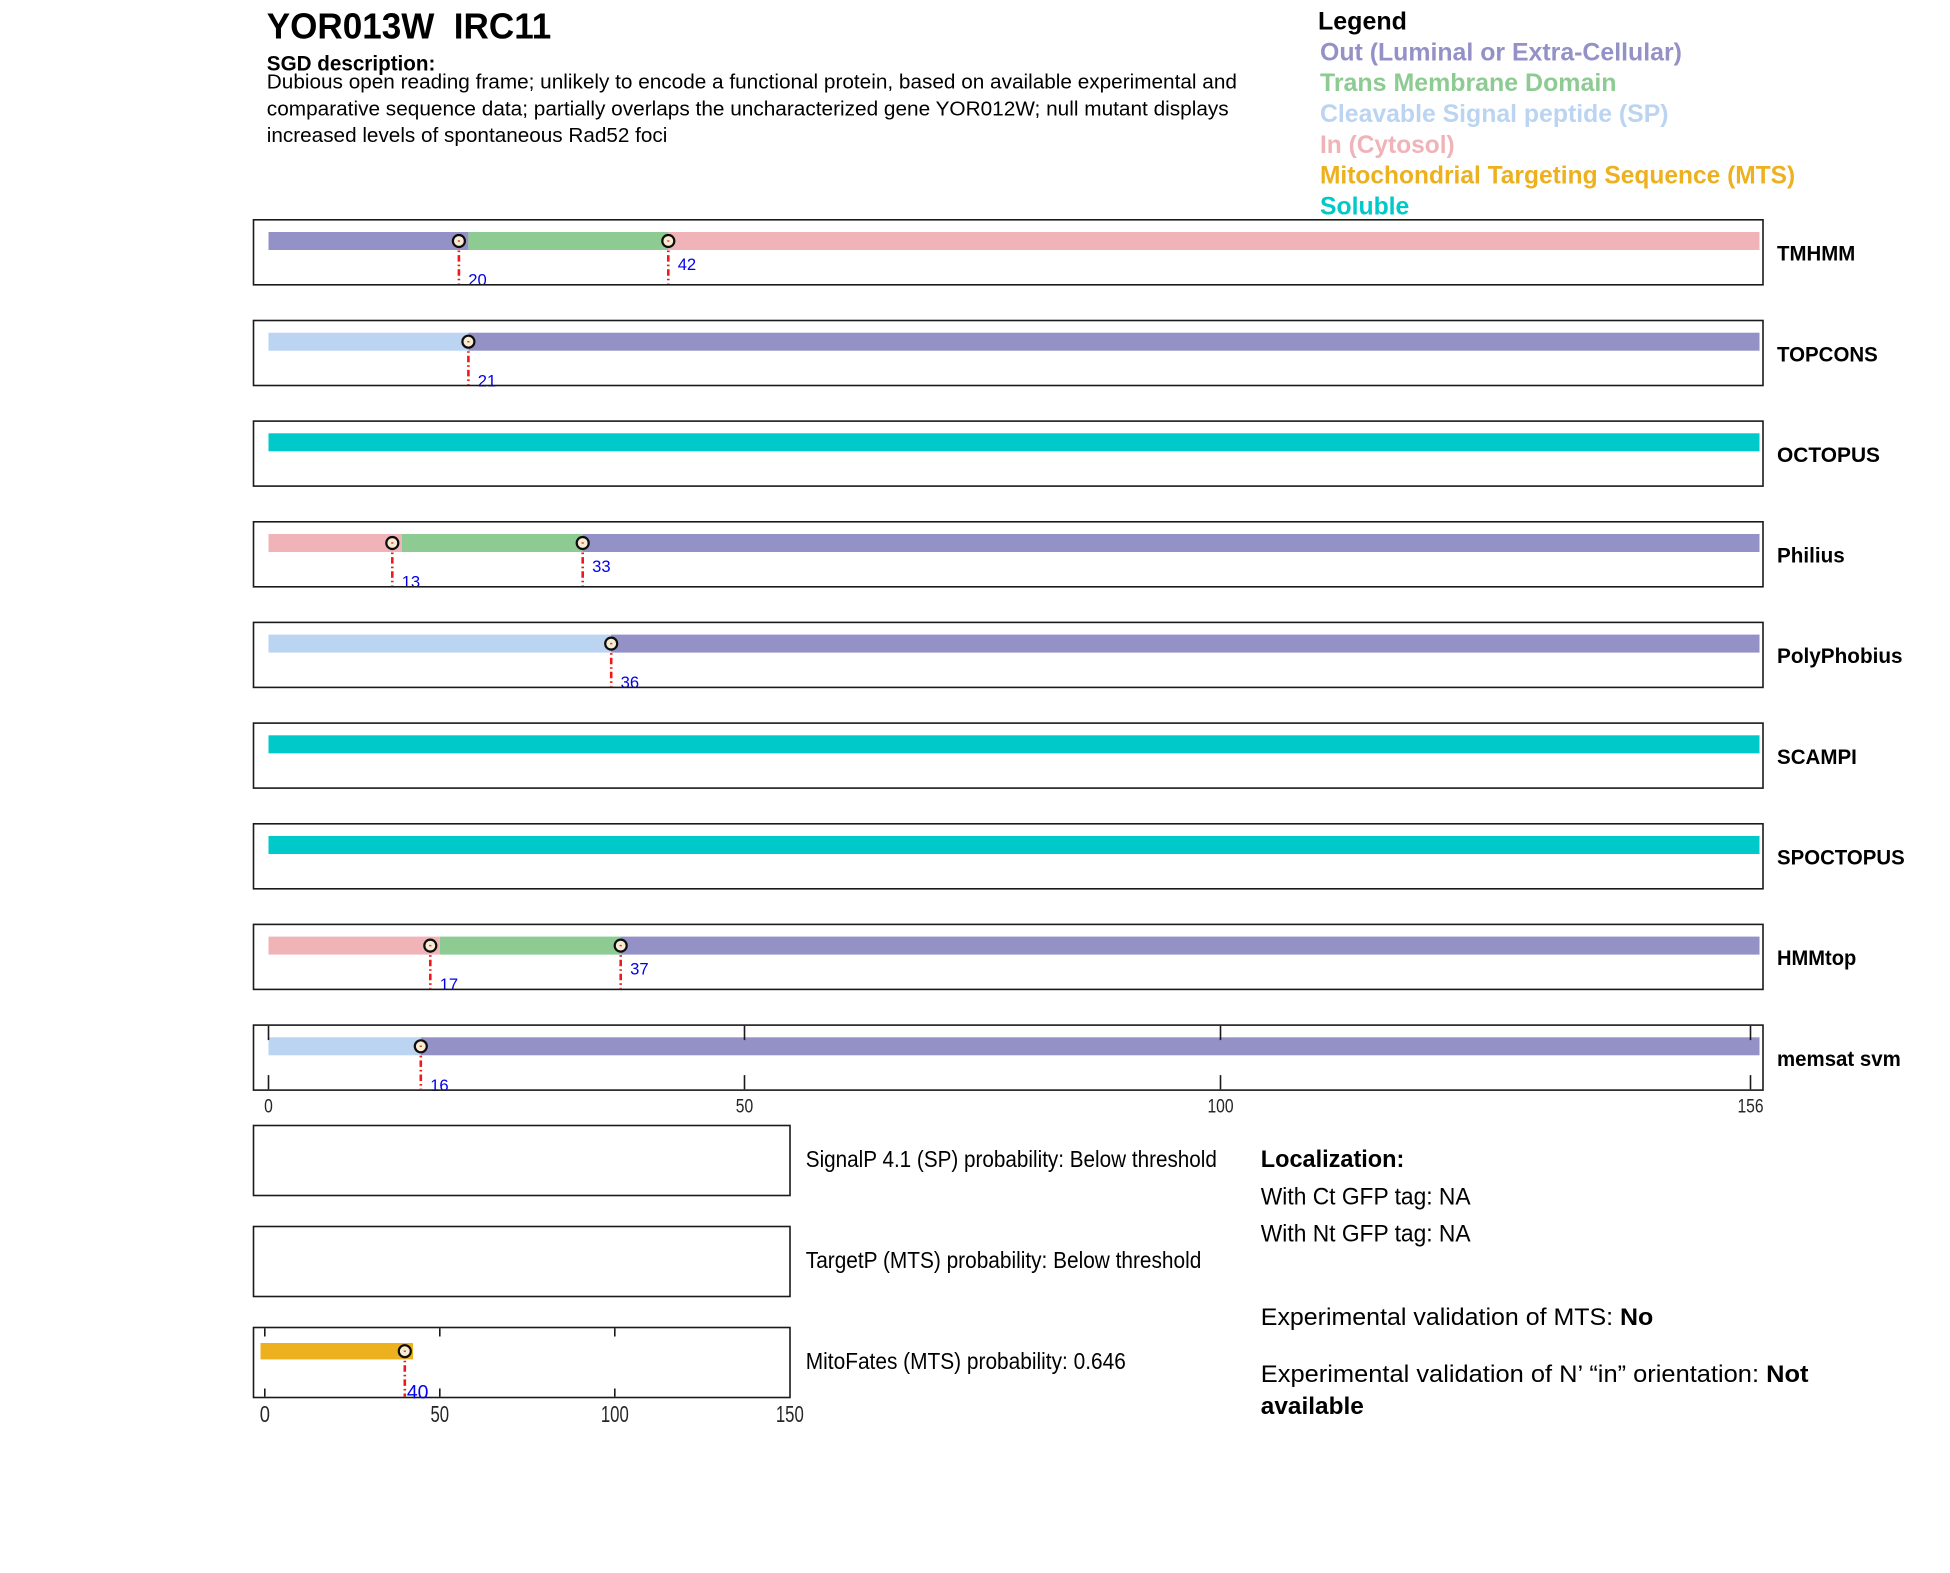 The width and height of the screenshot is (1950, 1573). What do you see at coordinates (1816, 254) in the screenshot?
I see `svg-text: TMHMM` at bounding box center [1816, 254].